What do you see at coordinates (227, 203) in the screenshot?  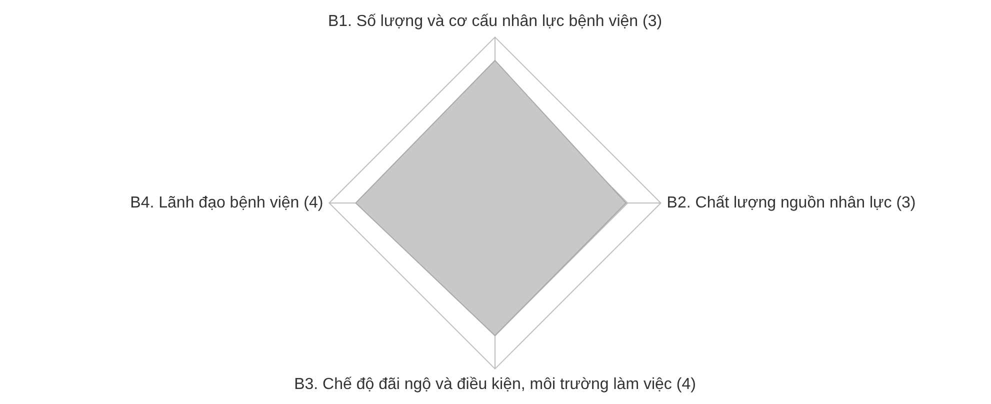 I see `spoke-label: B4. Lãnh đạo bệnh viện (4)` at bounding box center [227, 203].